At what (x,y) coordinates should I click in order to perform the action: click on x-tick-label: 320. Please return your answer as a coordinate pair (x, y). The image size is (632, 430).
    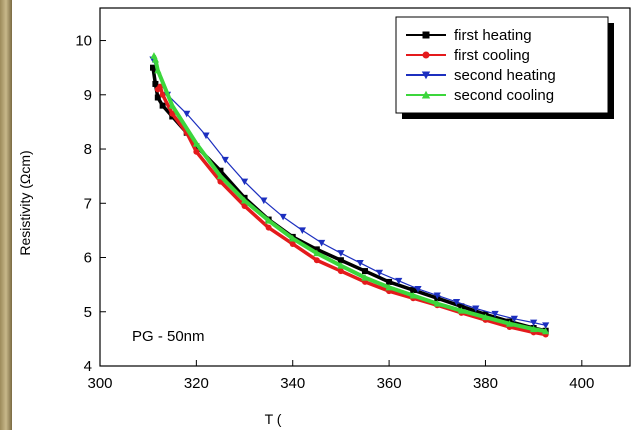
    Looking at the image, I should click on (196, 383).